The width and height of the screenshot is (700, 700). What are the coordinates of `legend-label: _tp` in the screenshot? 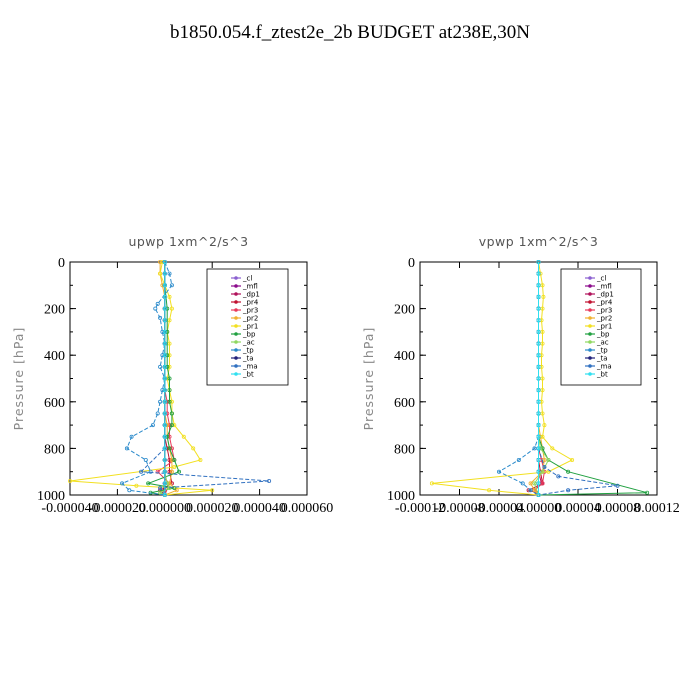 It's located at (602, 351).